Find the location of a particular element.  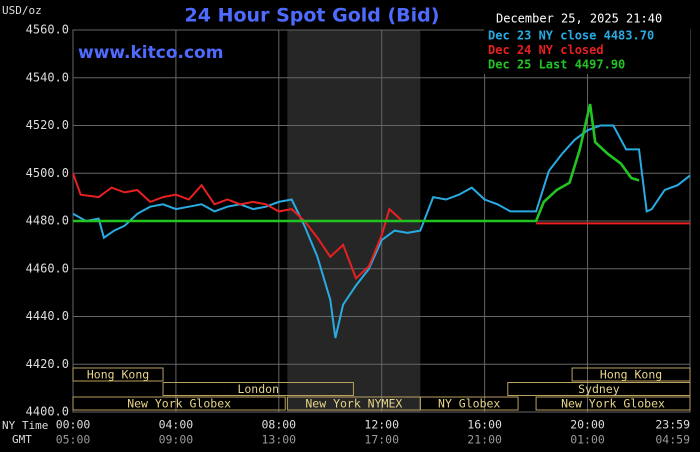

y-tick-label: 4480.0 is located at coordinates (47, 221).